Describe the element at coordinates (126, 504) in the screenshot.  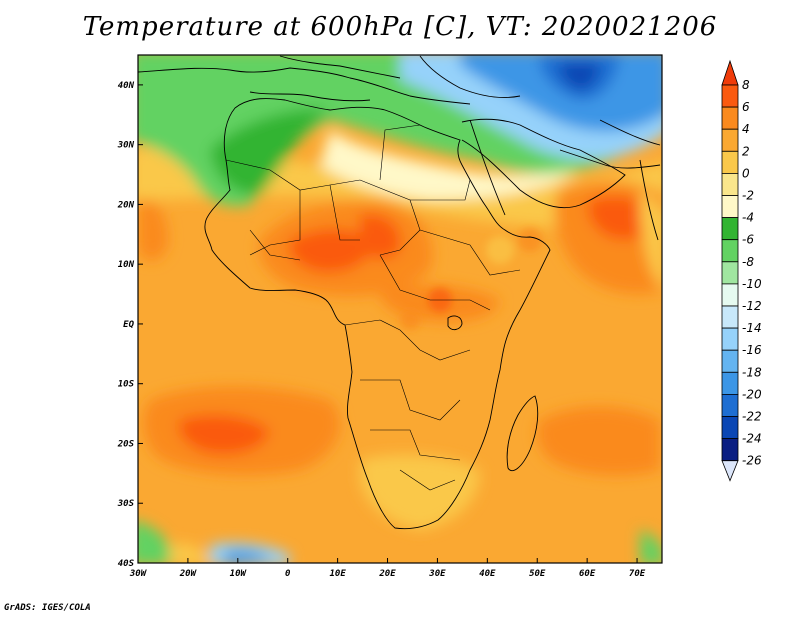
I see `lat-tick-label: 30S` at that location.